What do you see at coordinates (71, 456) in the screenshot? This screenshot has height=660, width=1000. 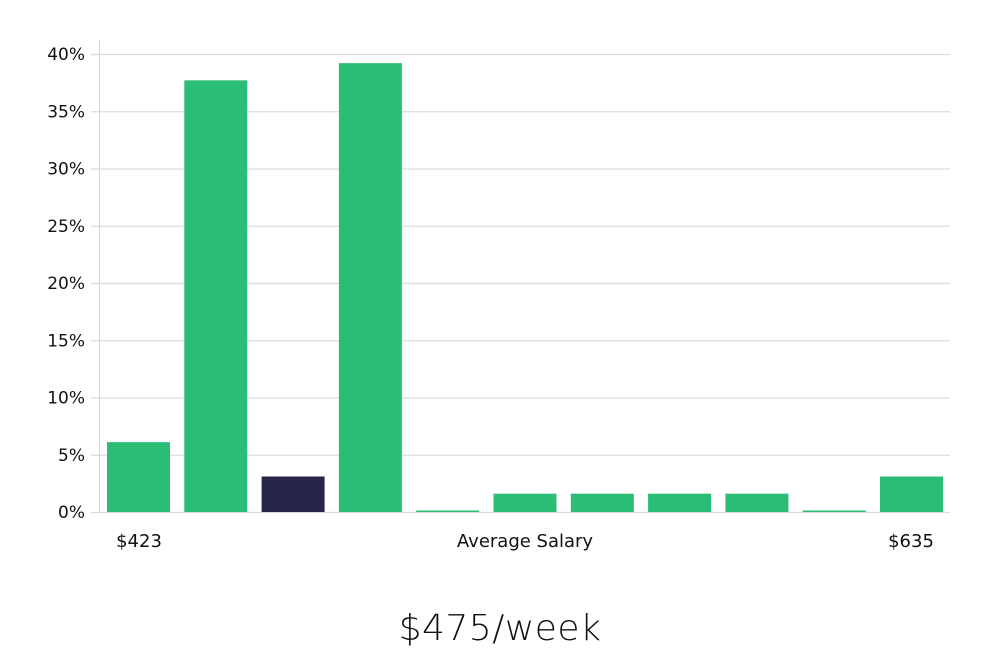 I see `y-tick-label: 5%` at bounding box center [71, 456].